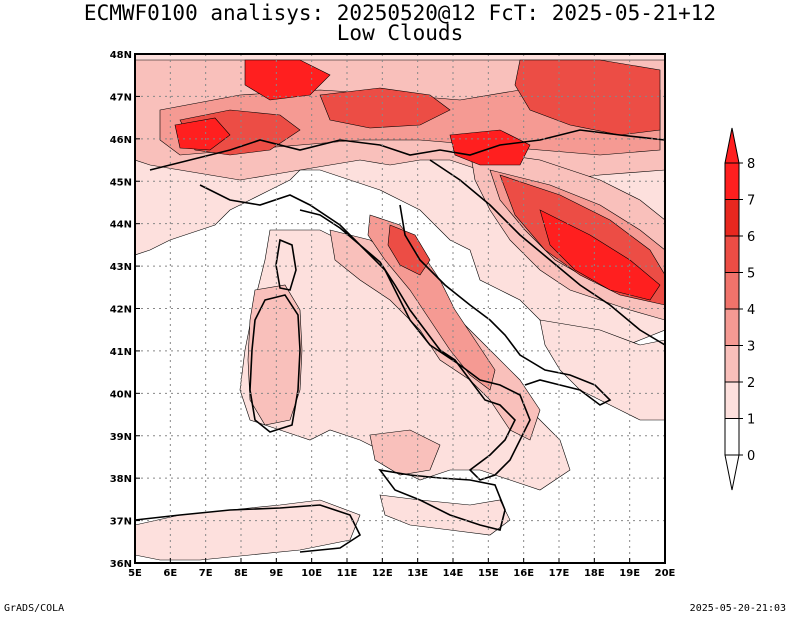 The image size is (800, 618). I want to click on sicily-coastline, so click(442, 499).